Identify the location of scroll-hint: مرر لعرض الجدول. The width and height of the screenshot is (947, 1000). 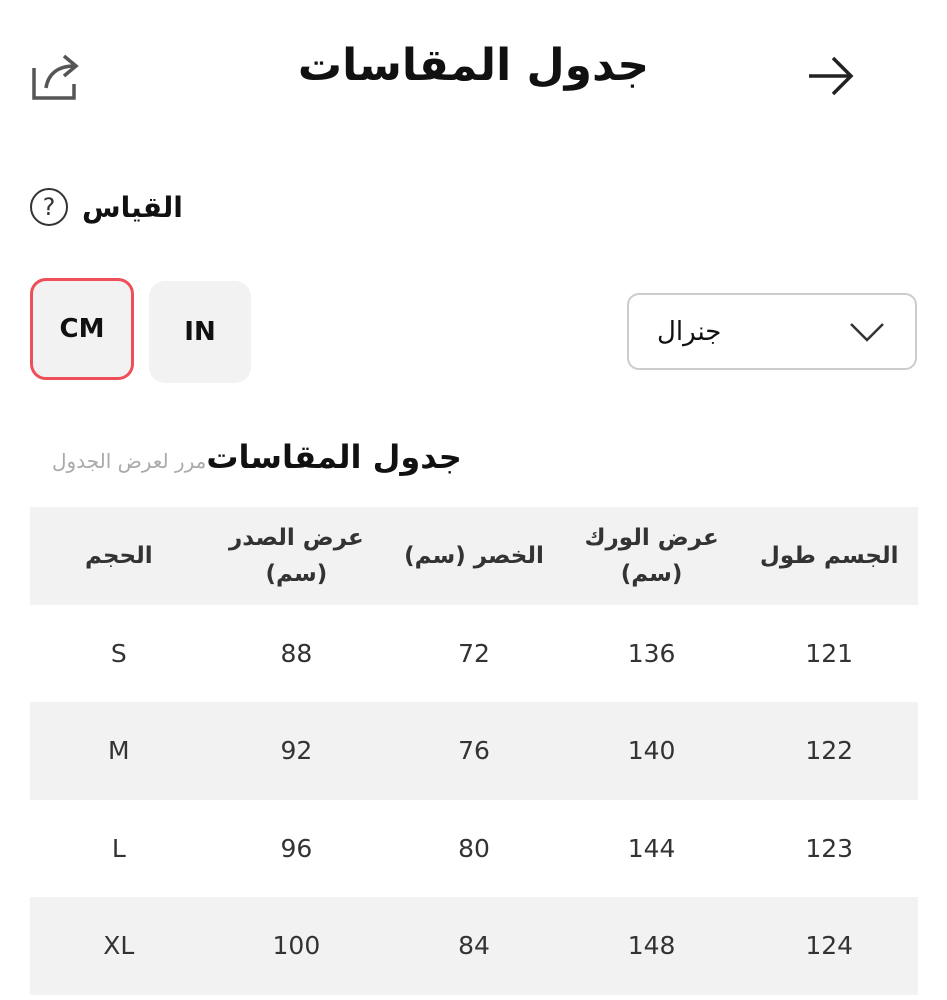
(129, 461).